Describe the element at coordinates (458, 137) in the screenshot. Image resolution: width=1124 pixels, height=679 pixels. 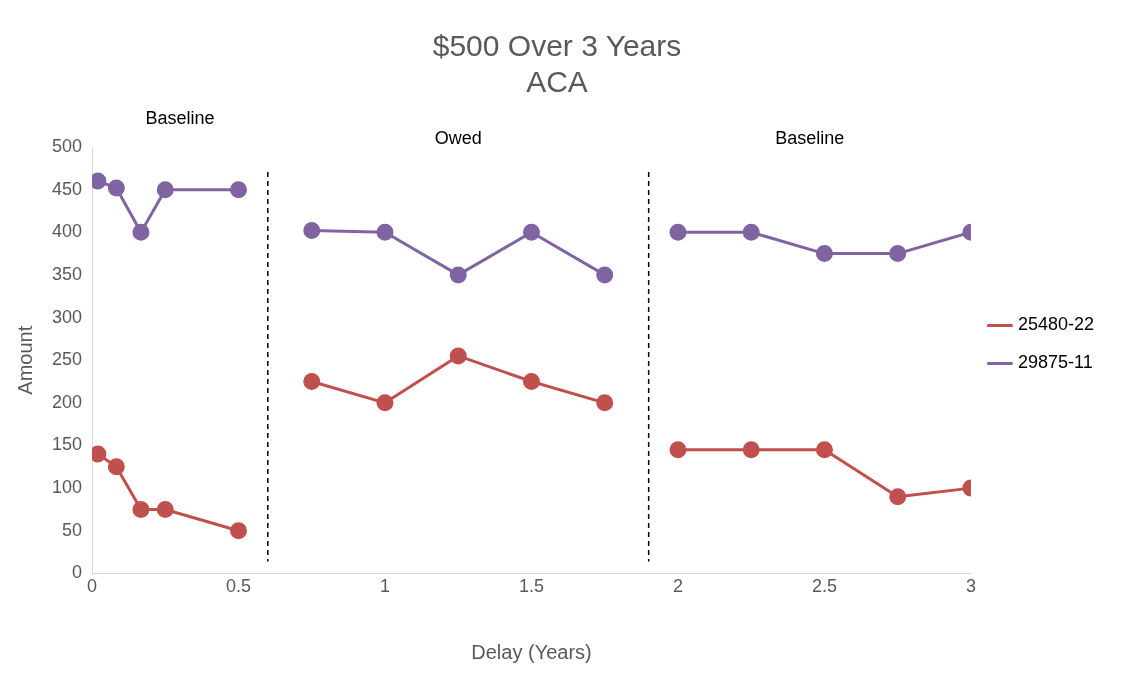
I see `annotation: Owed` at that location.